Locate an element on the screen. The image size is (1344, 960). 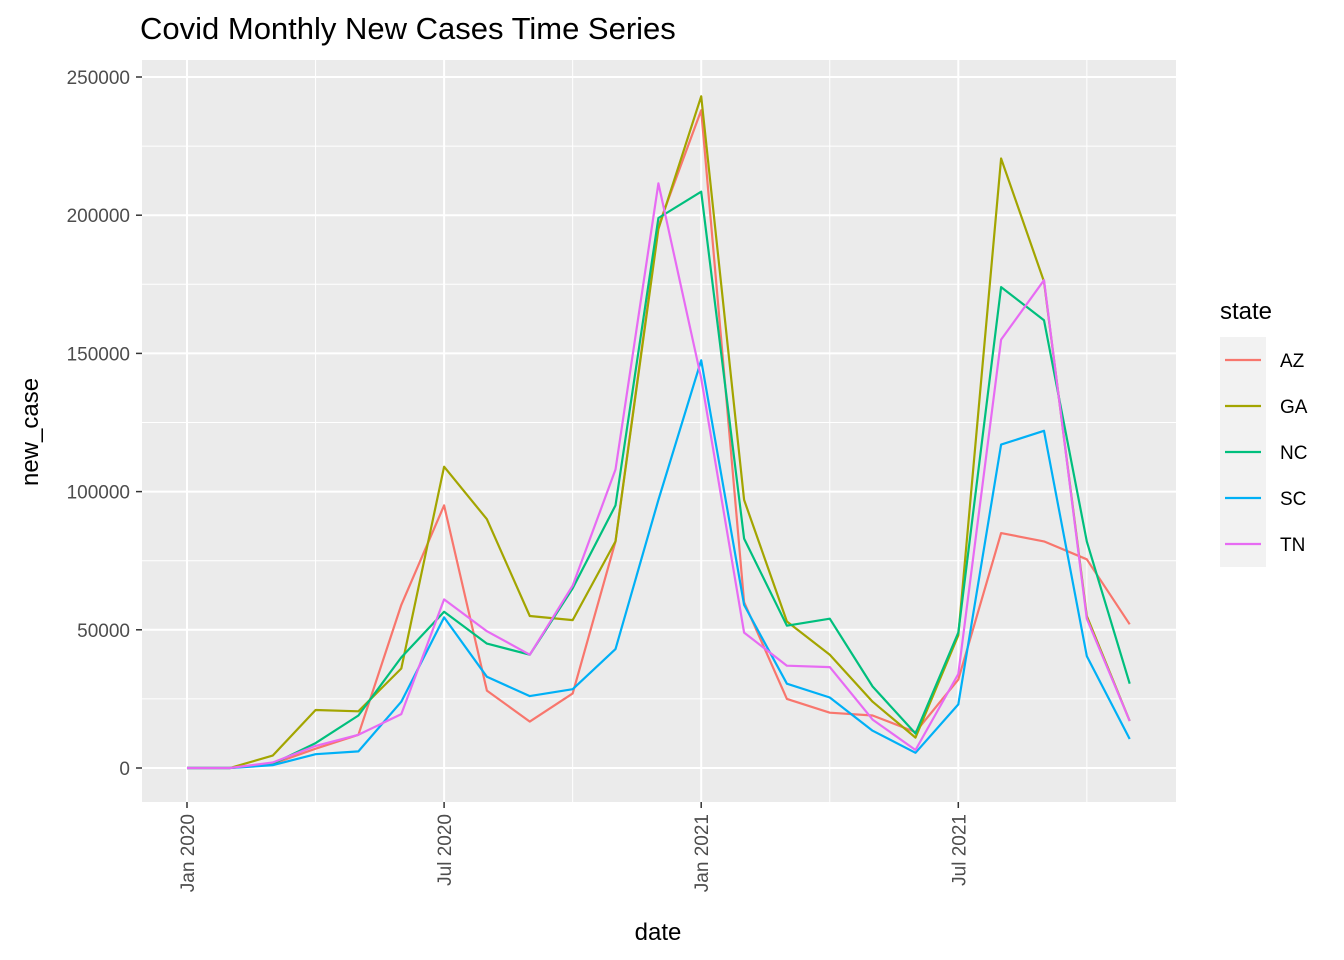
x-tick-label: Jan 2021 is located at coordinates (702, 853).